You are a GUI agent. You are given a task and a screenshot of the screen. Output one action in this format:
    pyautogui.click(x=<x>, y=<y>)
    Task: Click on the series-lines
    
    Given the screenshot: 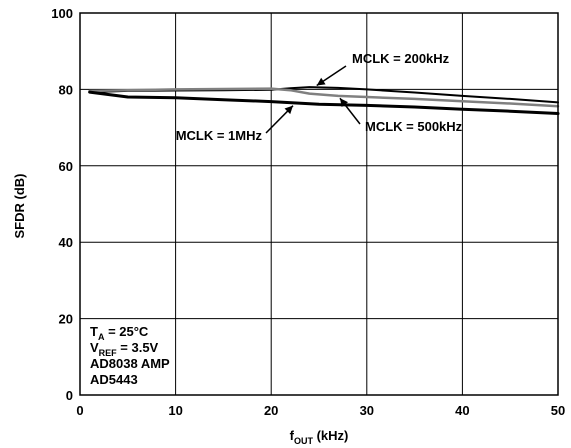 What is the action you would take?
    pyautogui.click(x=324, y=100)
    